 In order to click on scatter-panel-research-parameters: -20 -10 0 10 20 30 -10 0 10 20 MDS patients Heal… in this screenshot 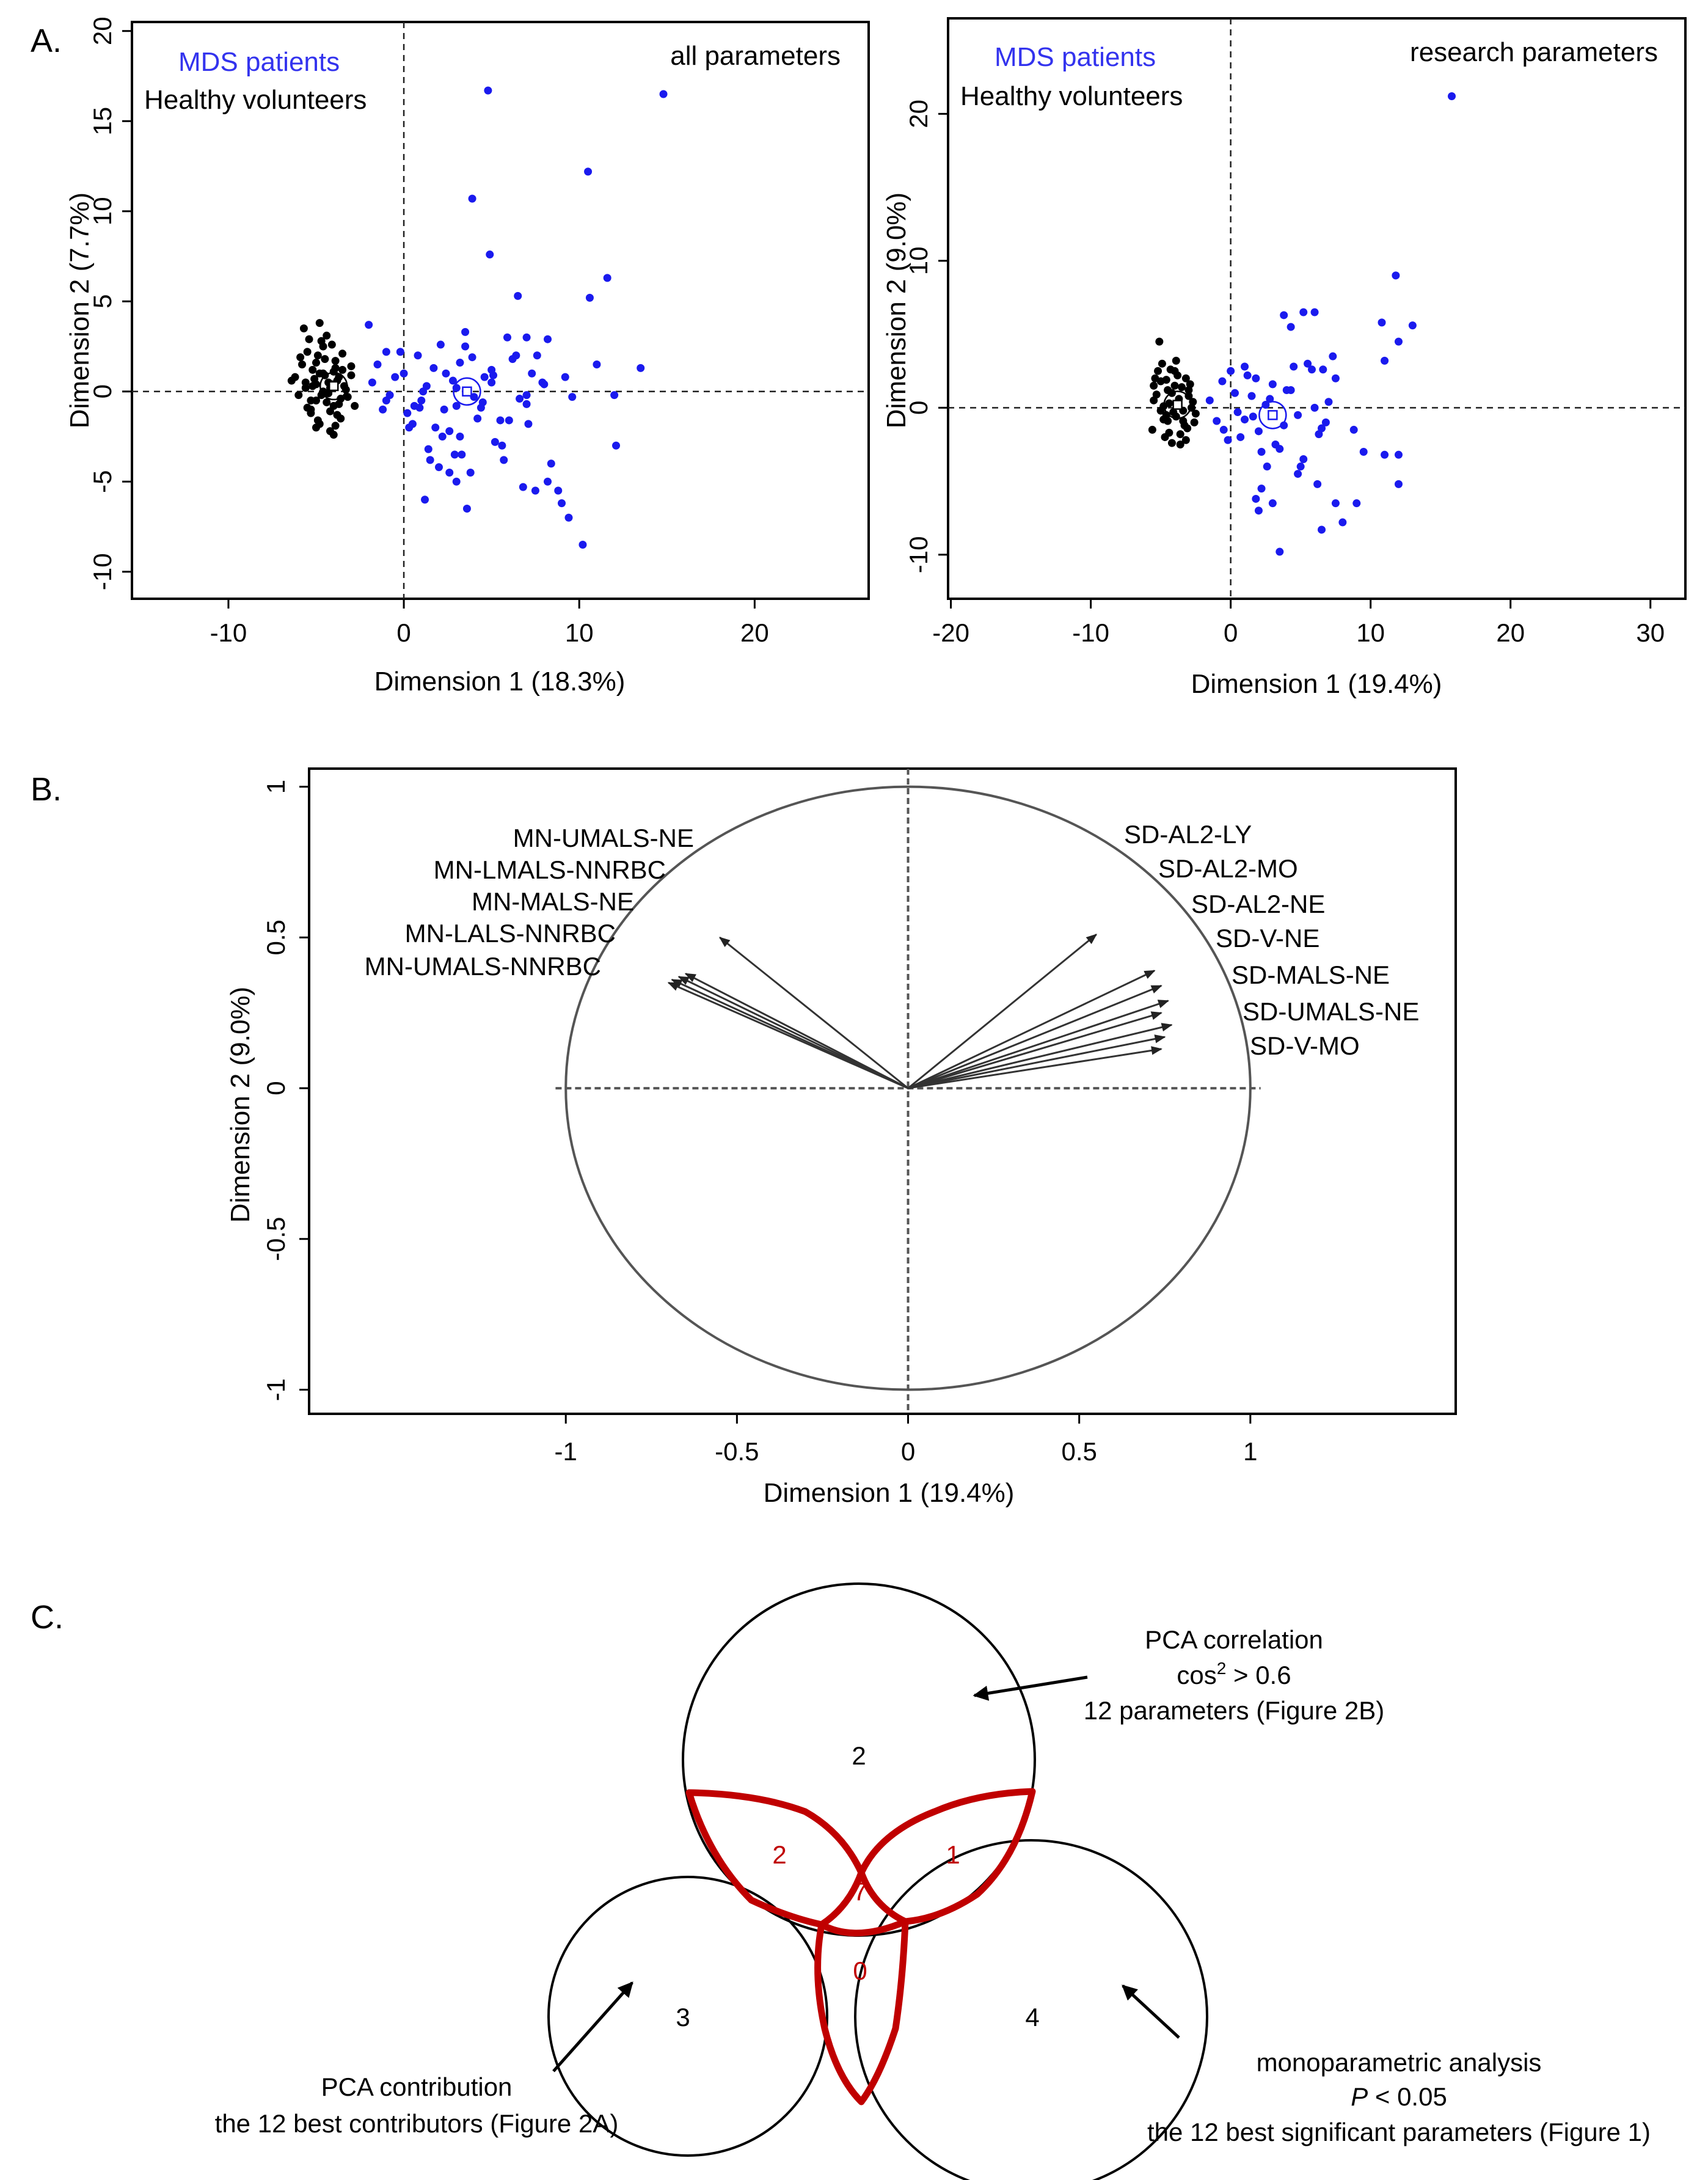, I will do `click(1284, 358)`.